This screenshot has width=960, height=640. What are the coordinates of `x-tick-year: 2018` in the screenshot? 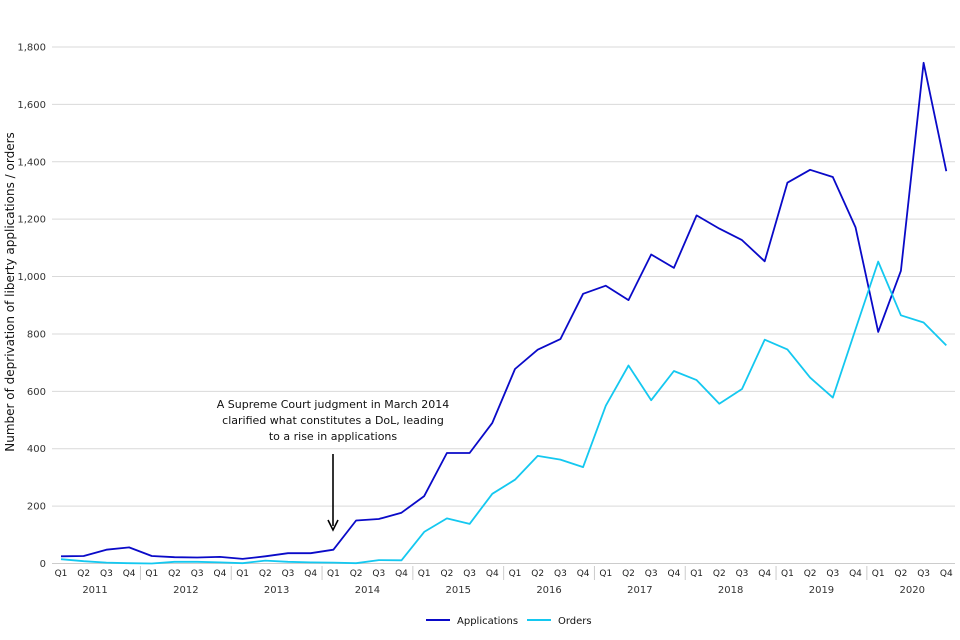 It's located at (730, 590).